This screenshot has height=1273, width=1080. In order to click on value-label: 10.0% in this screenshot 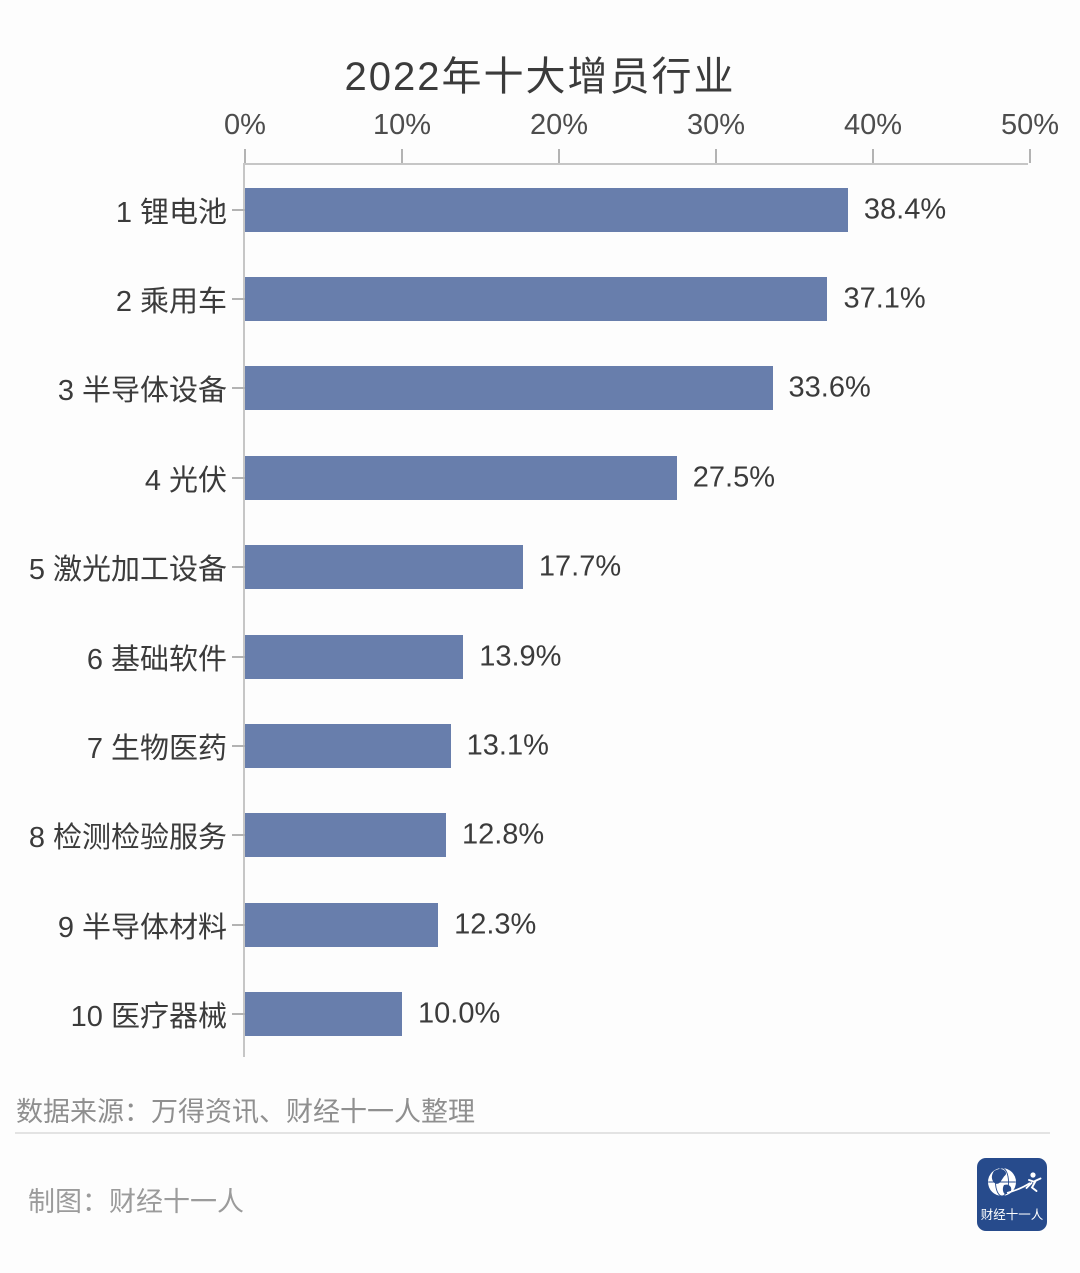, I will do `click(459, 1013)`.